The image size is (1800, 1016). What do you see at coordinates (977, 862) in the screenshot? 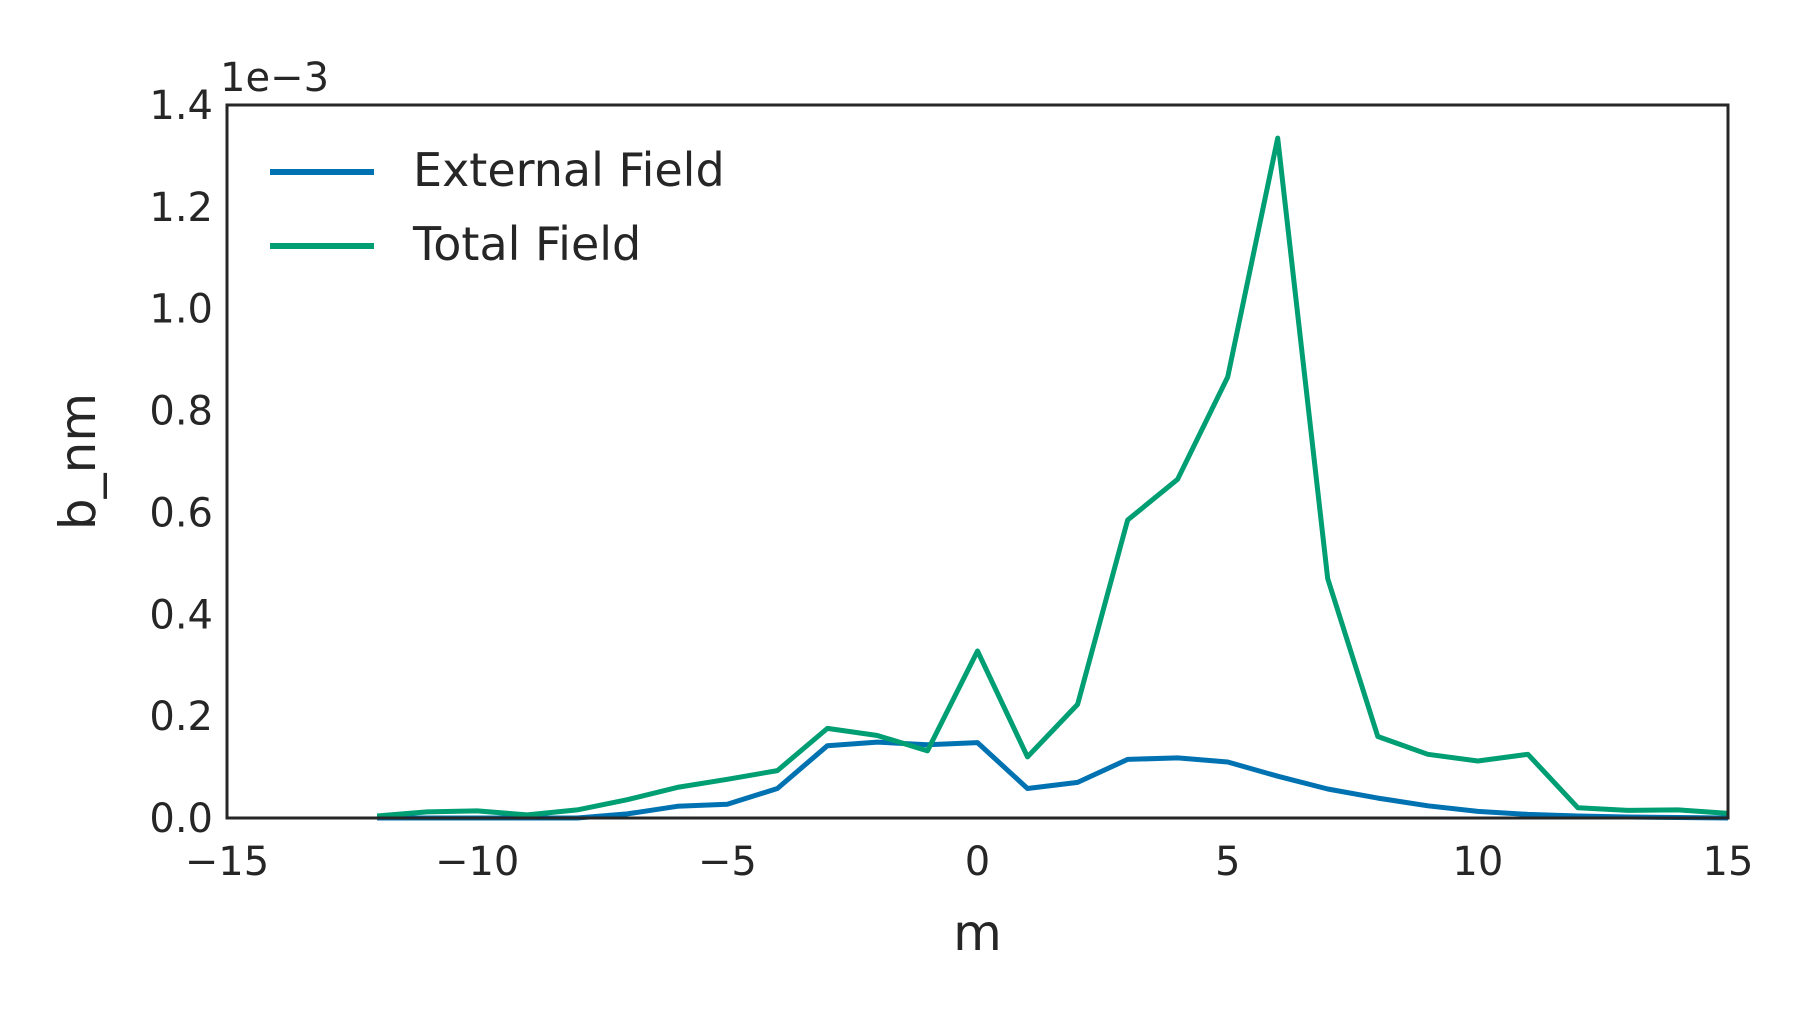
I see `x-tick-label: 0` at bounding box center [977, 862].